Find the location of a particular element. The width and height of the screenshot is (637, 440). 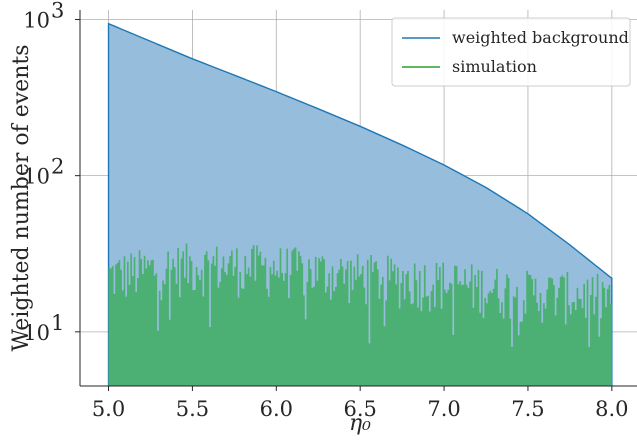

x-ticks: 5.0 5.5 6.0 6.5 7.0 7.5 8.0 is located at coordinates (360, 403).